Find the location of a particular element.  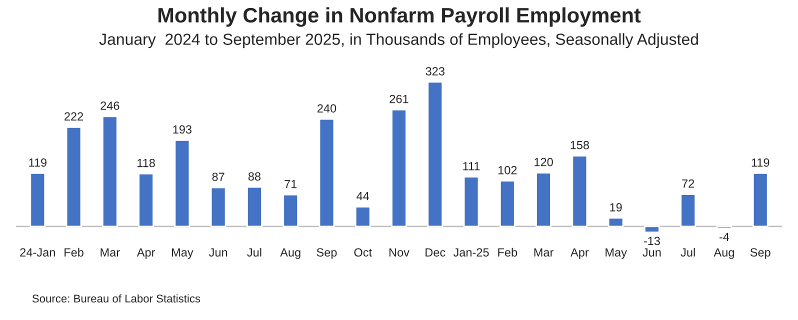

data-label: -4 is located at coordinates (725, 236).